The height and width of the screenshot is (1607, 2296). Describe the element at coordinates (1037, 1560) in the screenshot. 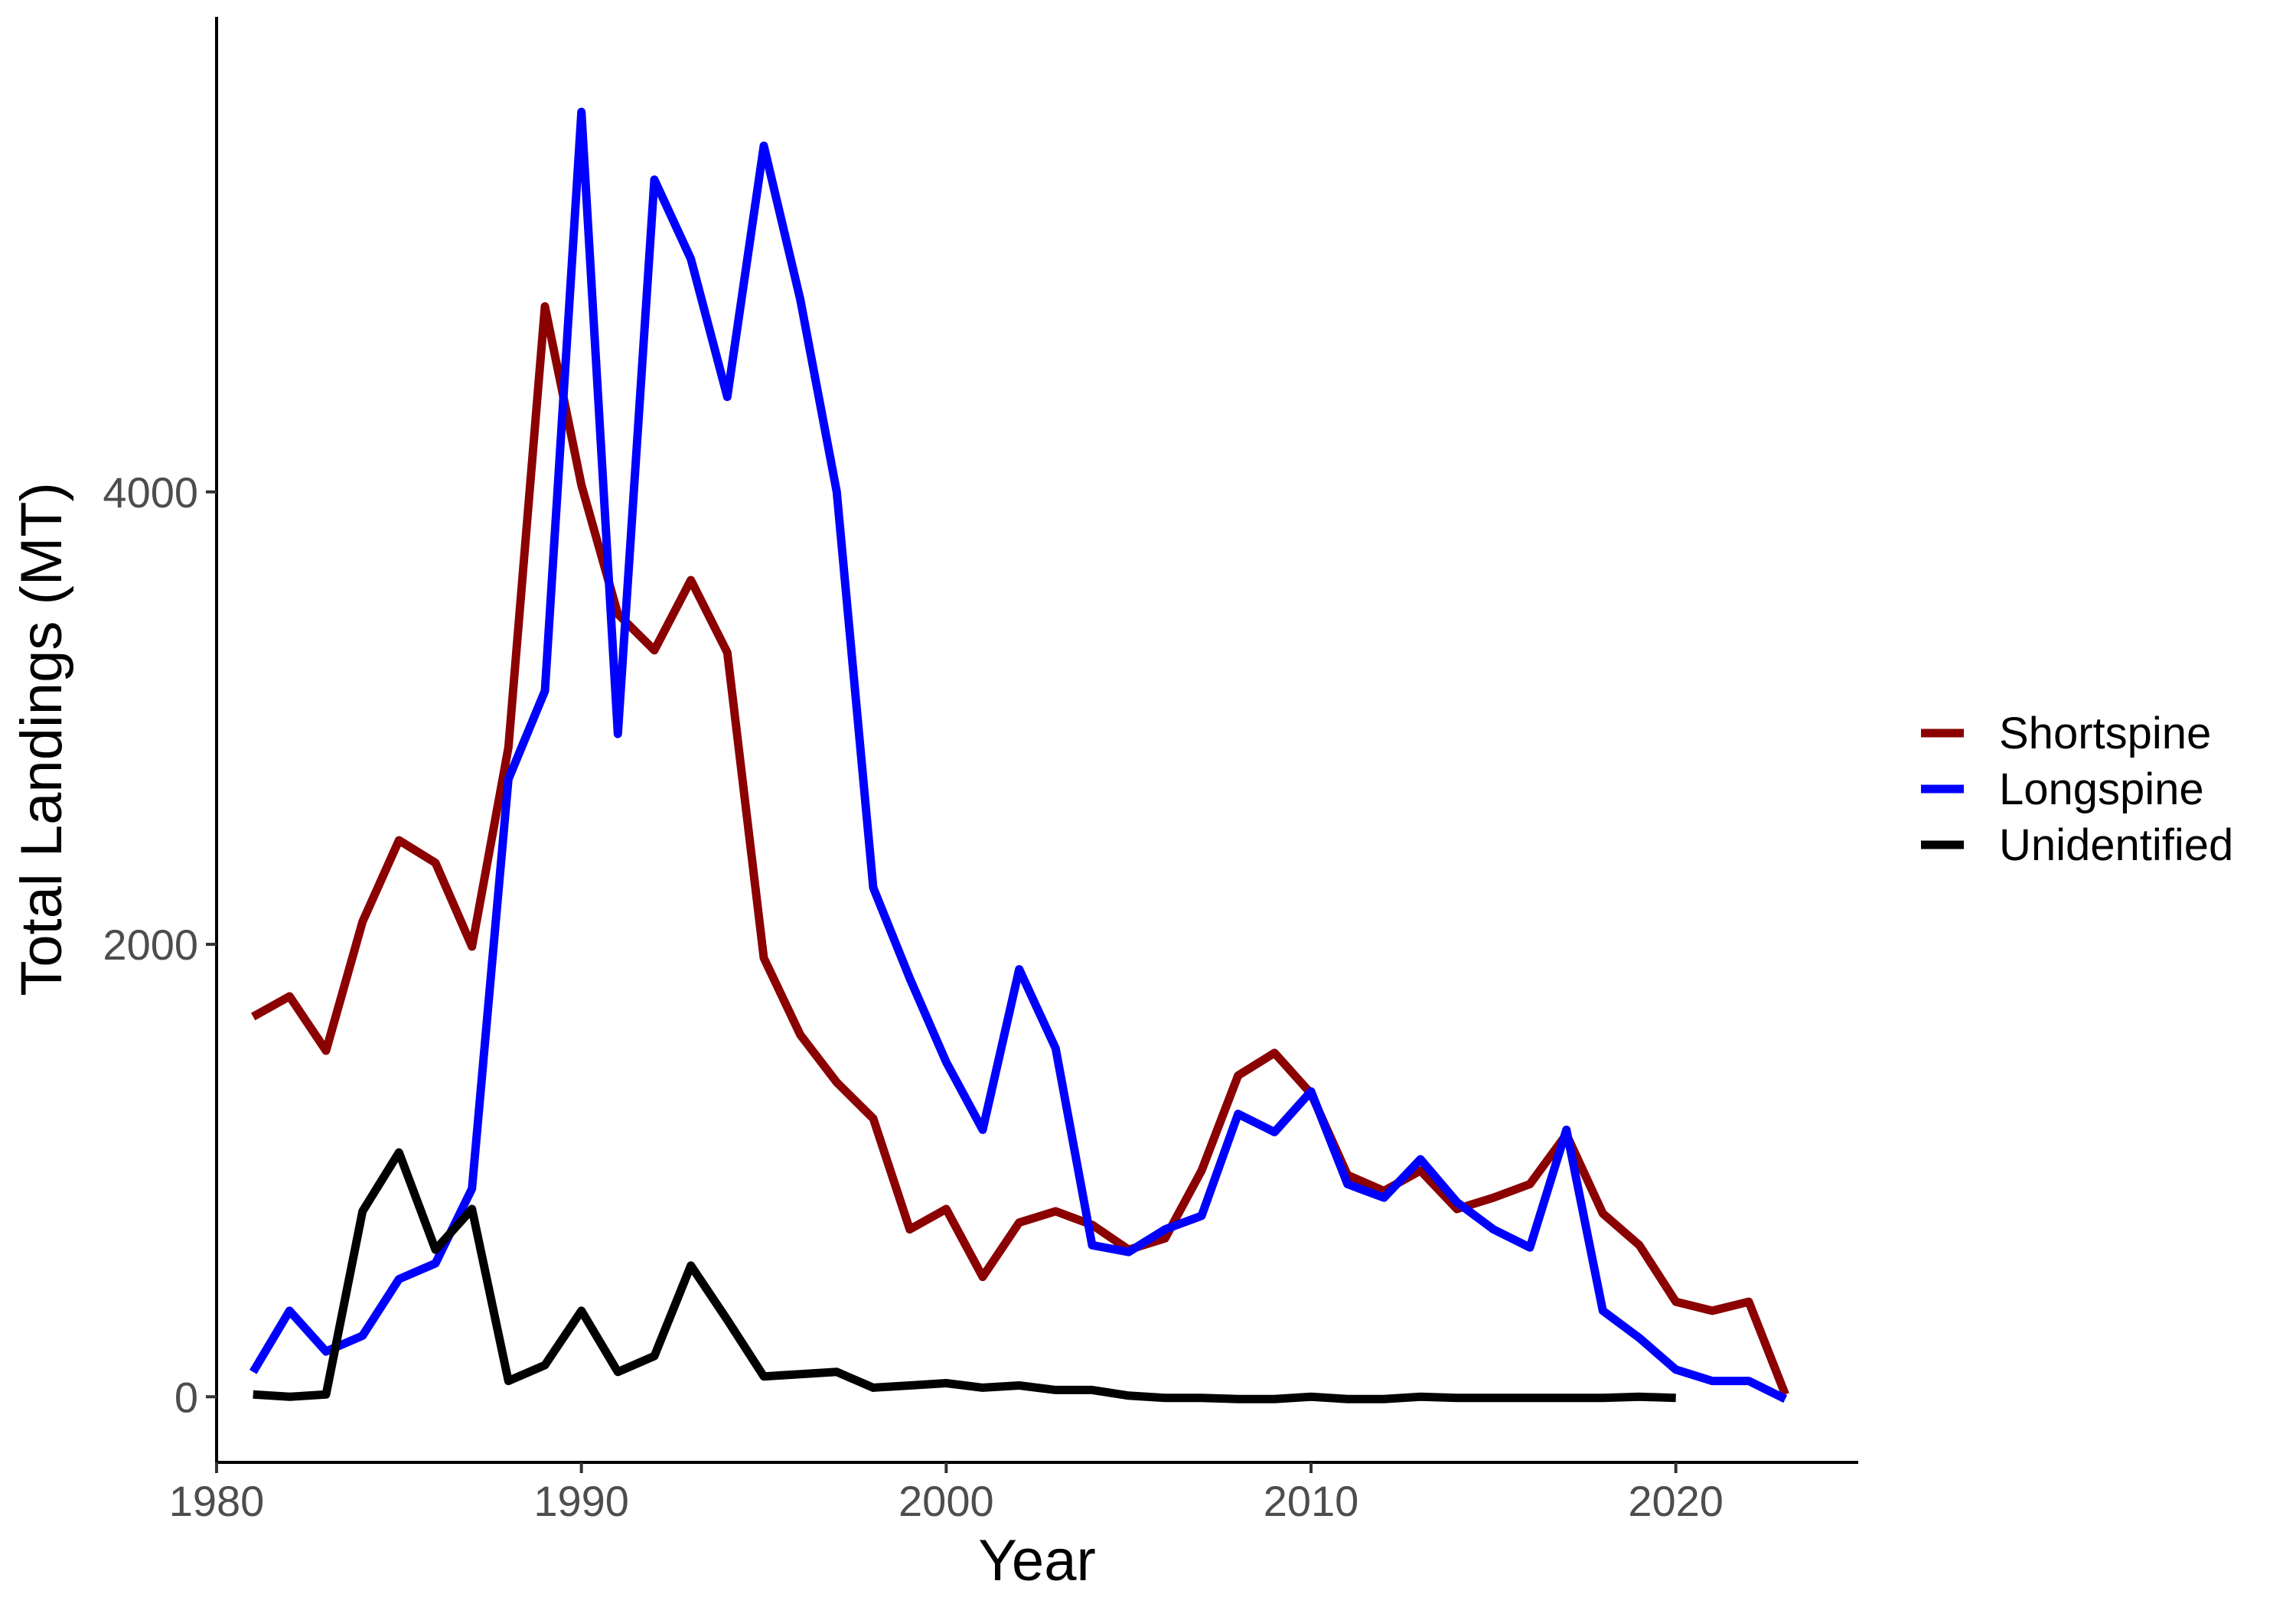

I see `x-axis-title: Year` at that location.